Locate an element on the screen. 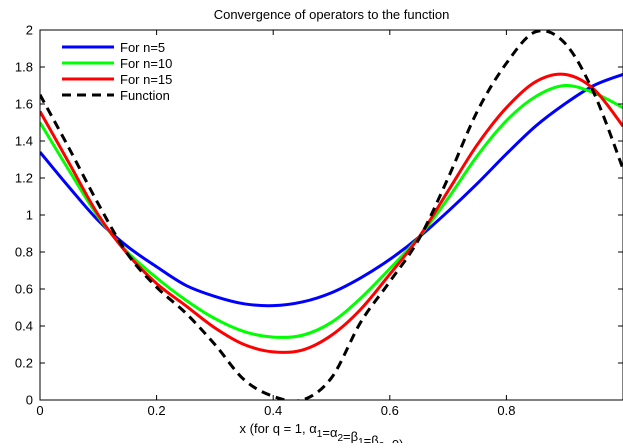 This screenshot has height=448, width=623. y-tick-label: 0.6 is located at coordinates (24, 289).